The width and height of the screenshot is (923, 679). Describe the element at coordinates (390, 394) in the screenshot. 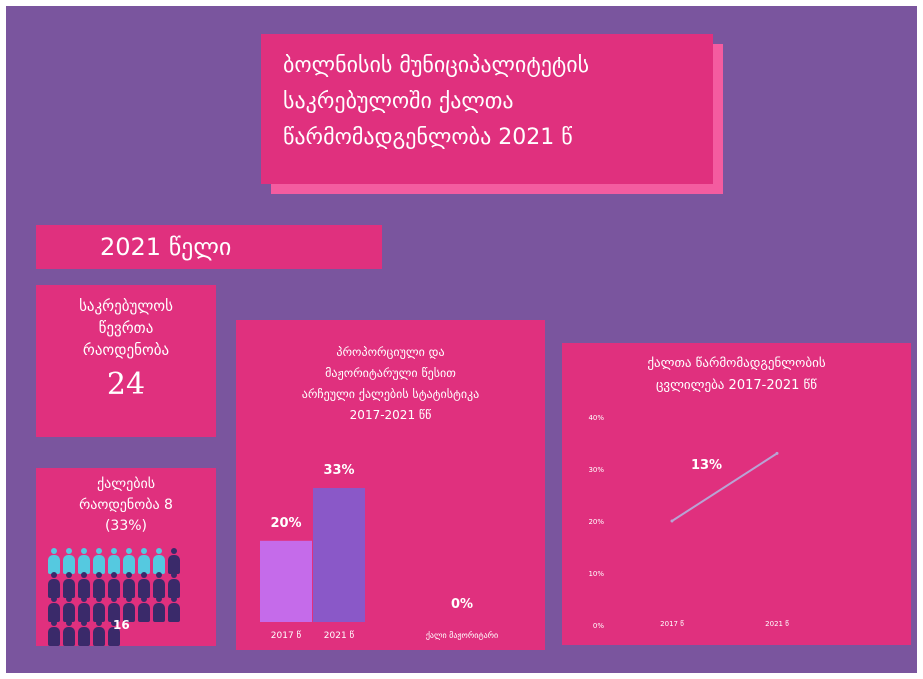

I see `bar-chart-title-line-3: არჩეული ქალების სტატისტიკა` at that location.